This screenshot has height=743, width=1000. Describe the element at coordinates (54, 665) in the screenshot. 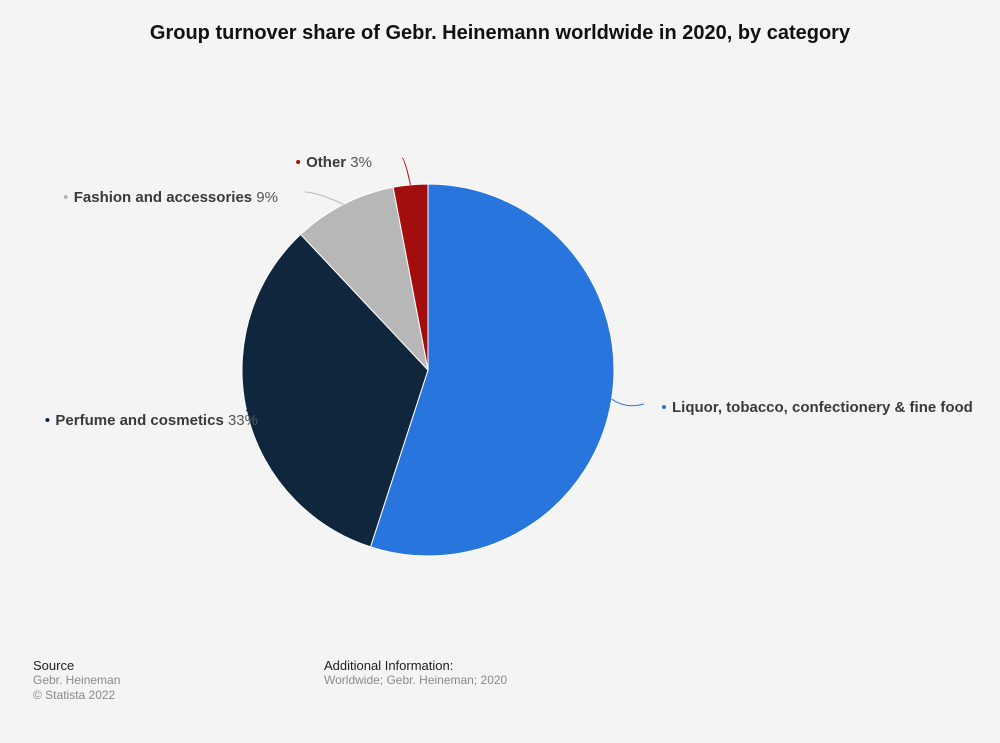

I see `source-heading: Source` at that location.